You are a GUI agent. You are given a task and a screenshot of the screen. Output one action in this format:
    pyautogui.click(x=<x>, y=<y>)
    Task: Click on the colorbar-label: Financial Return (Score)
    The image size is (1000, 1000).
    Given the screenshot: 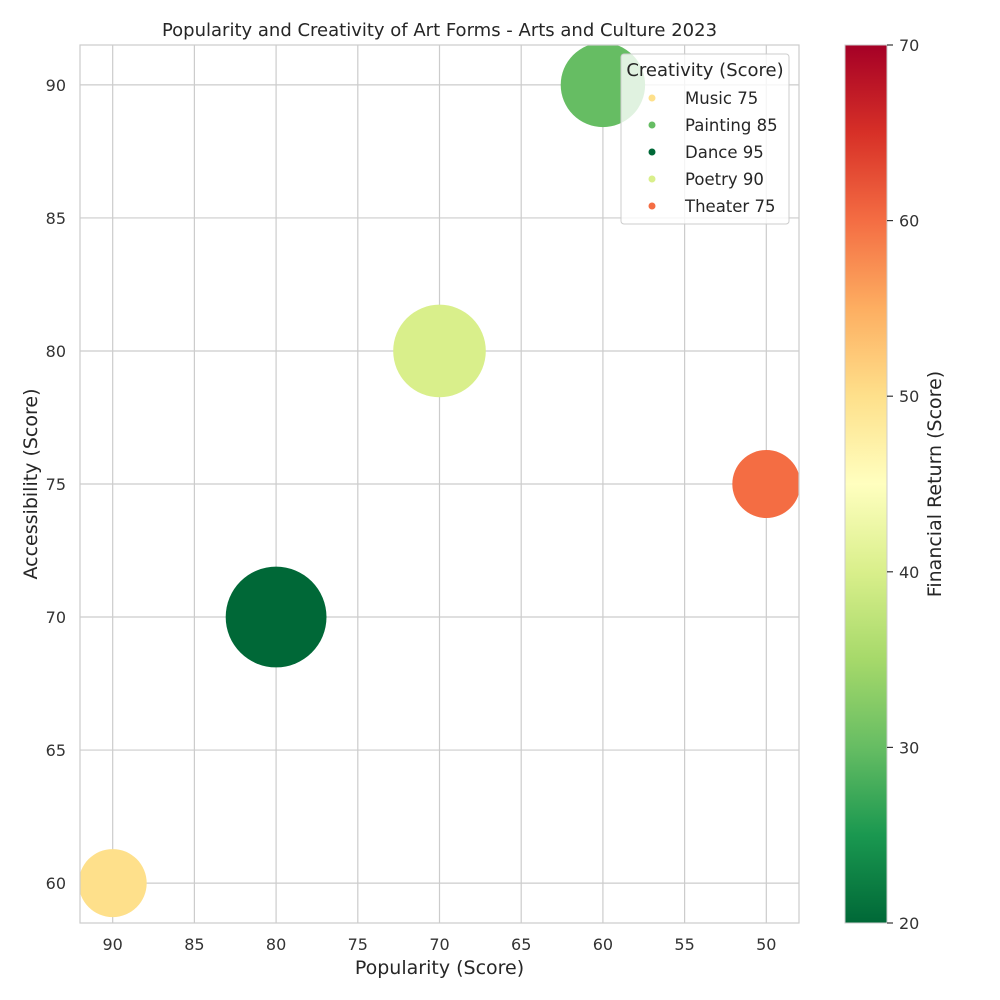 What is the action you would take?
    pyautogui.click(x=935, y=484)
    